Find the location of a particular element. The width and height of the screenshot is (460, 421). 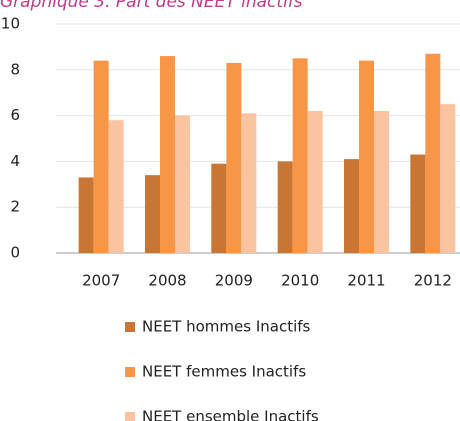

x-tick-label: 2012 is located at coordinates (433, 281).